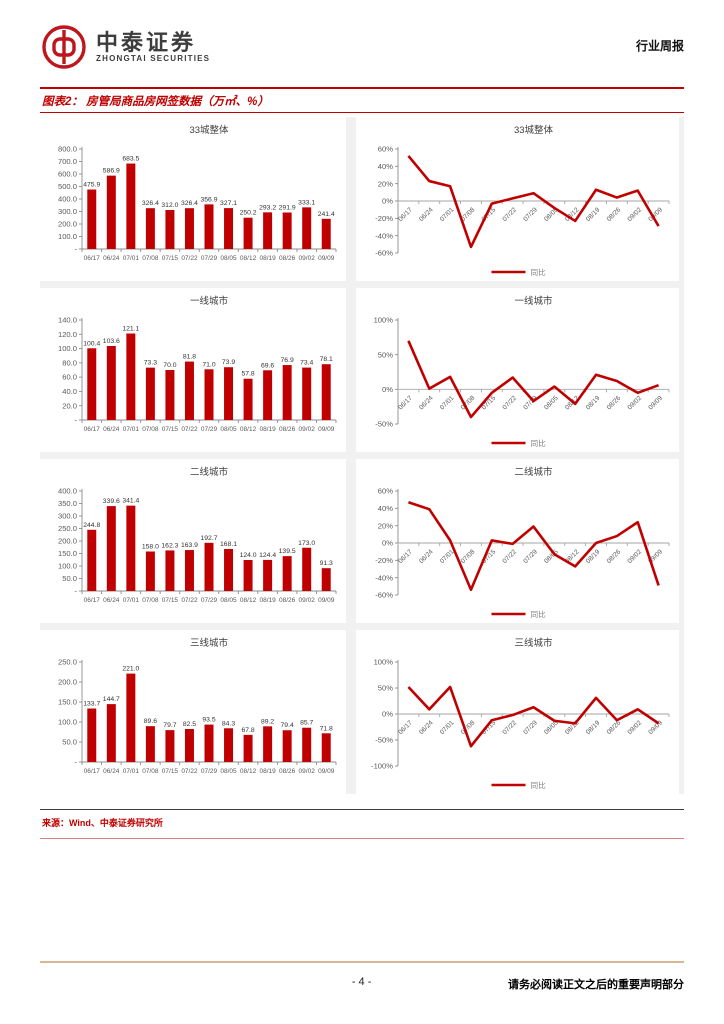  I want to click on svg-text: 356.9, so click(208, 199).